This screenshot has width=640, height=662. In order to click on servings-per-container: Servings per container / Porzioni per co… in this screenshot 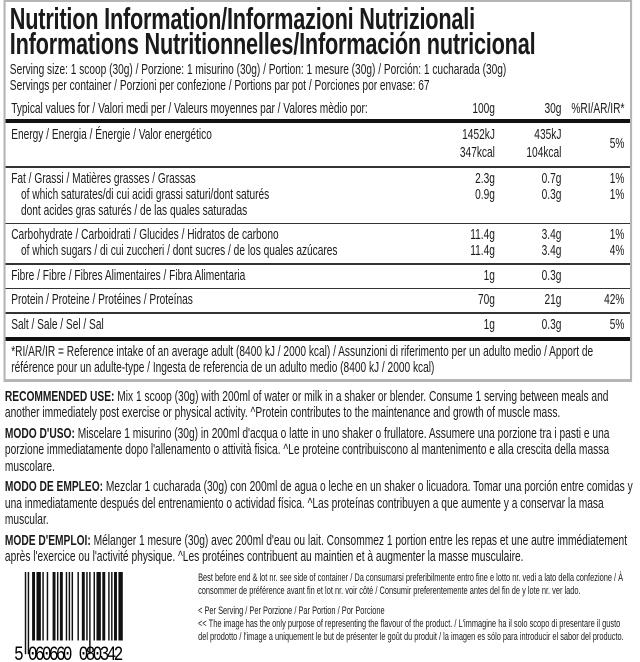, I will do `click(219, 86)`.